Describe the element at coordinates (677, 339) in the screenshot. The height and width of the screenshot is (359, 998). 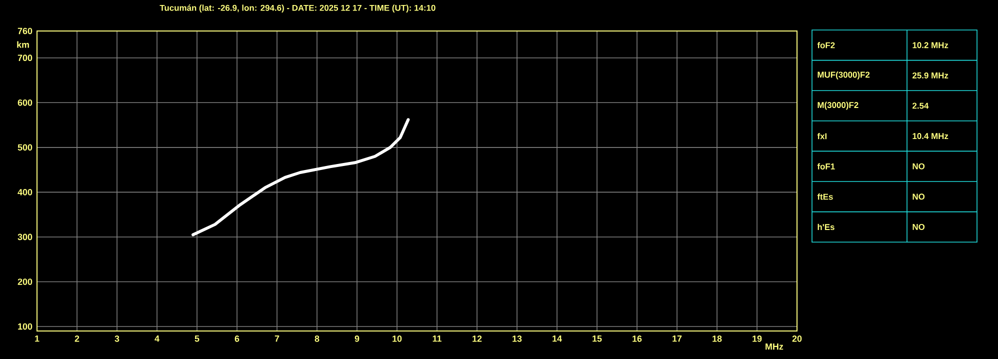
I see `x-tick-label: 17` at that location.